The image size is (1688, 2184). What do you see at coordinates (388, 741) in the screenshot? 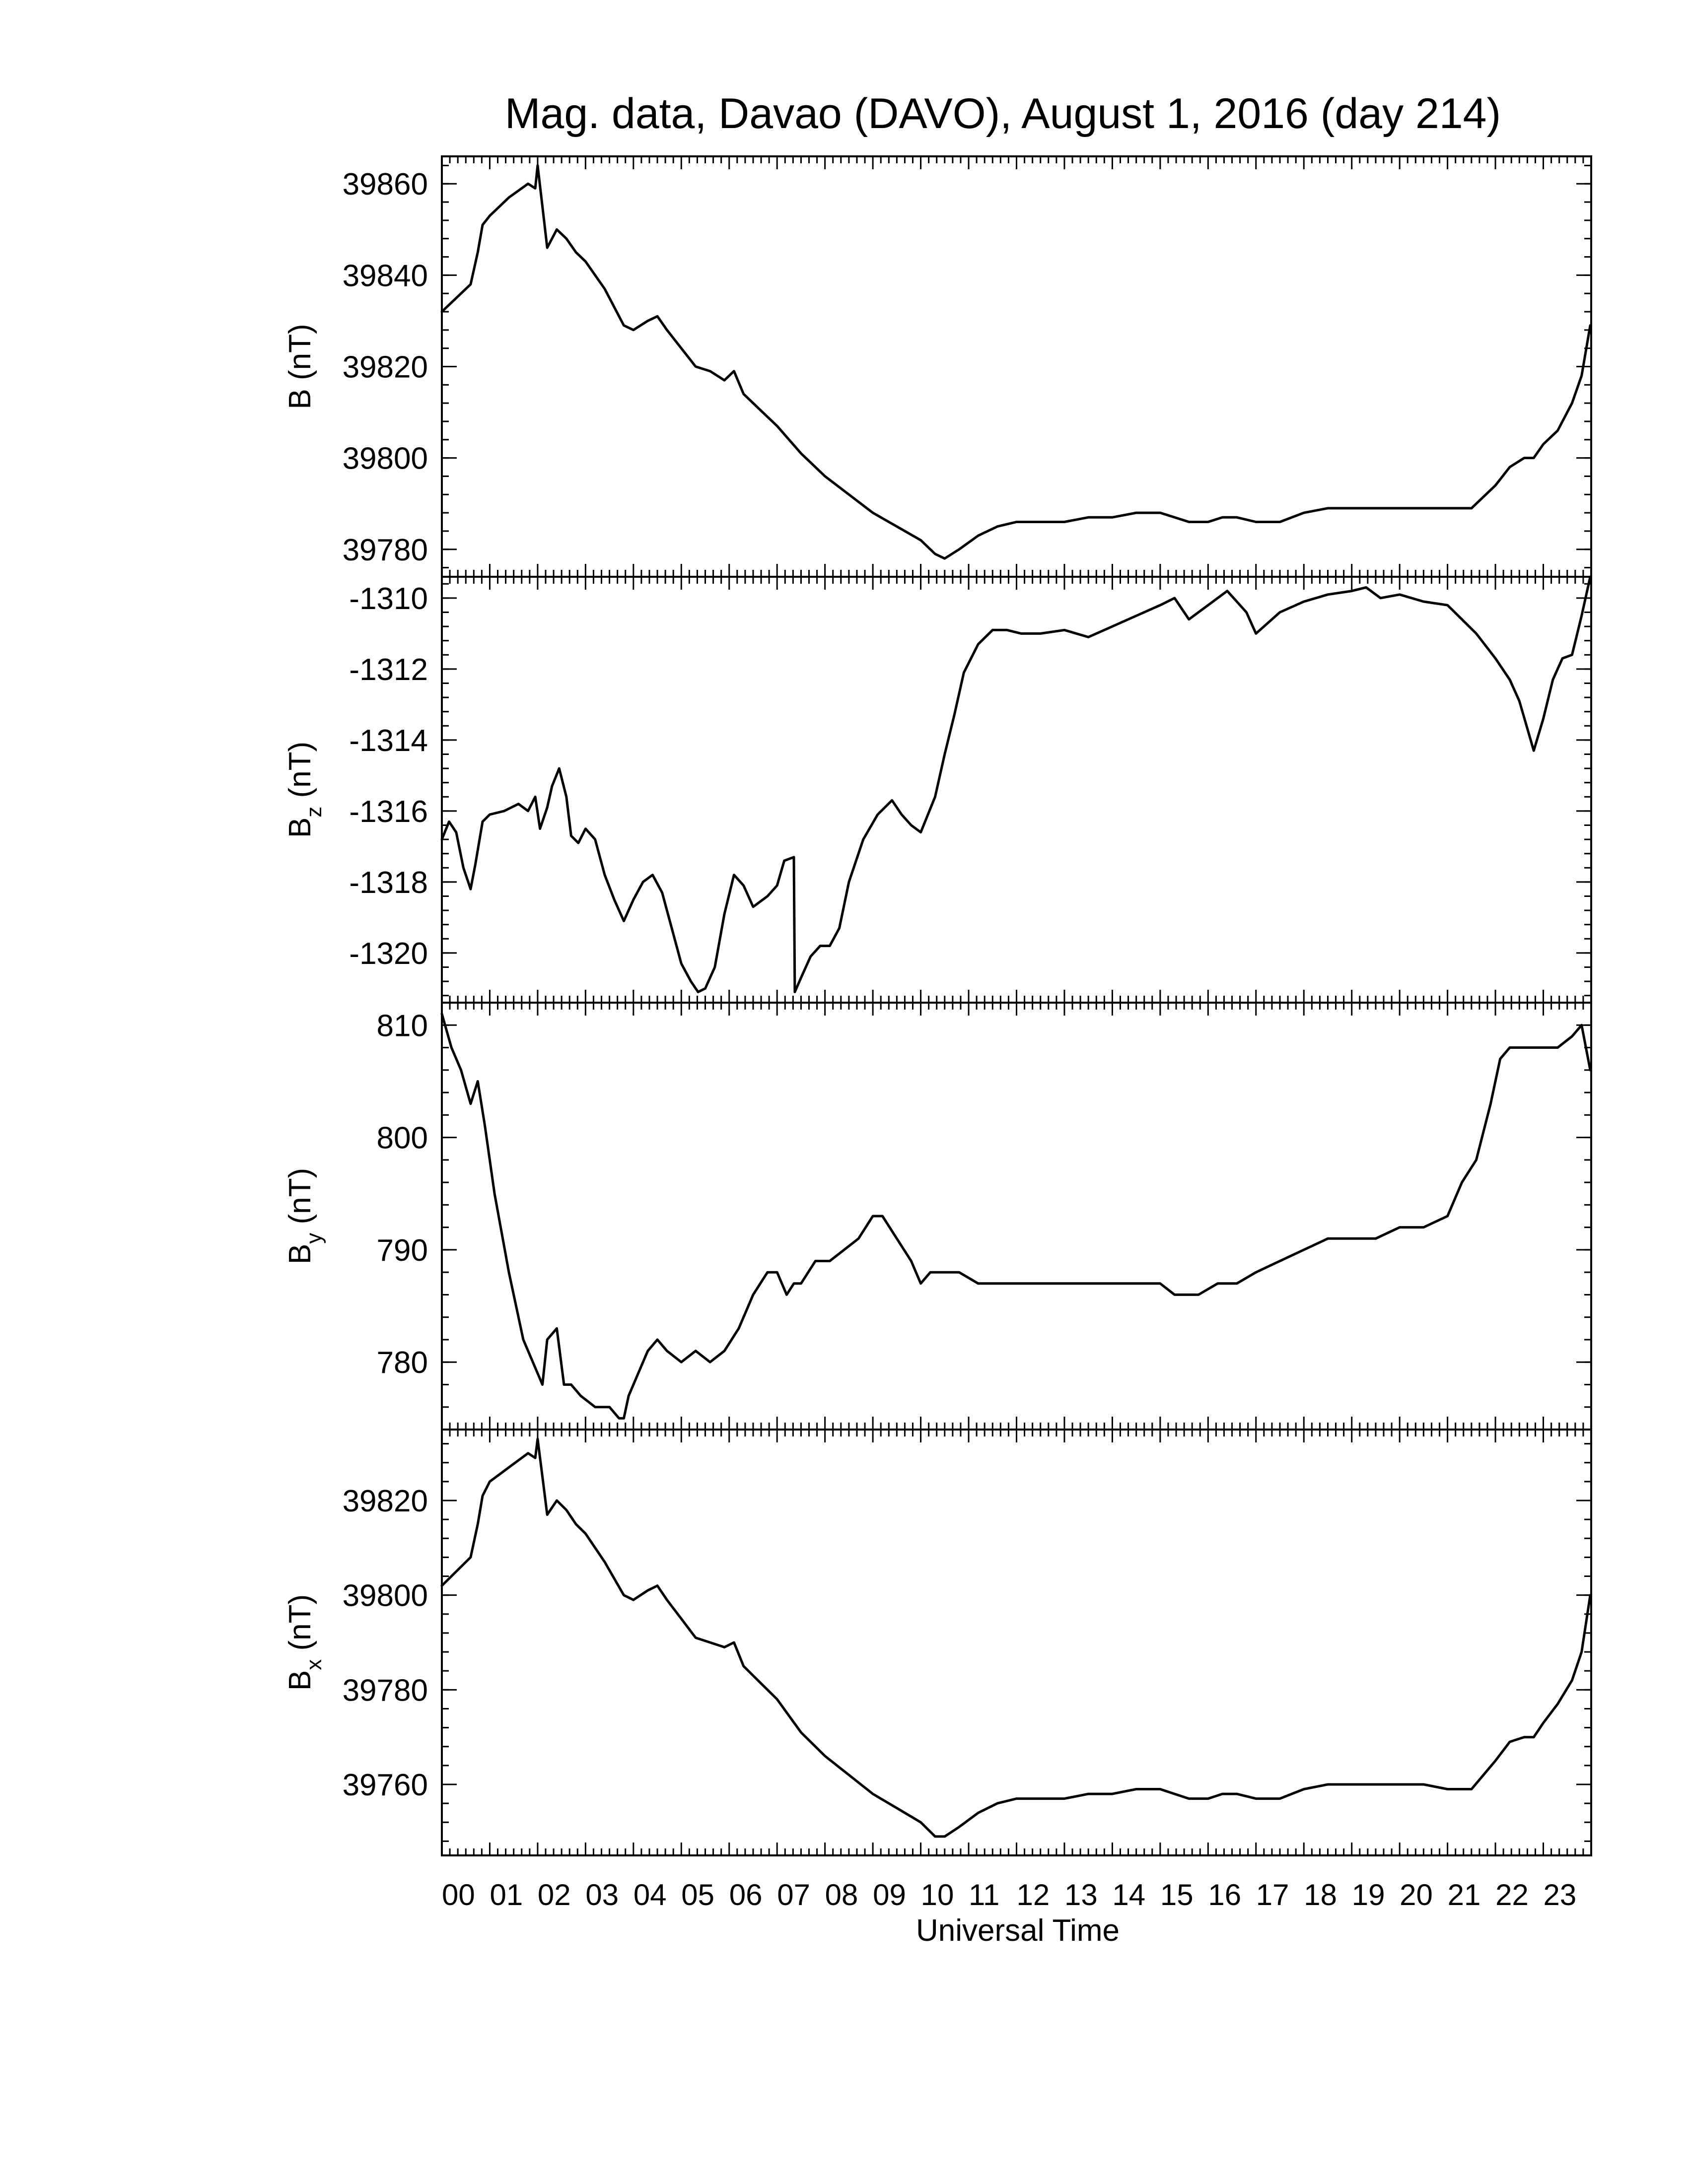
I see `y-tick-label: -1314` at bounding box center [388, 741].